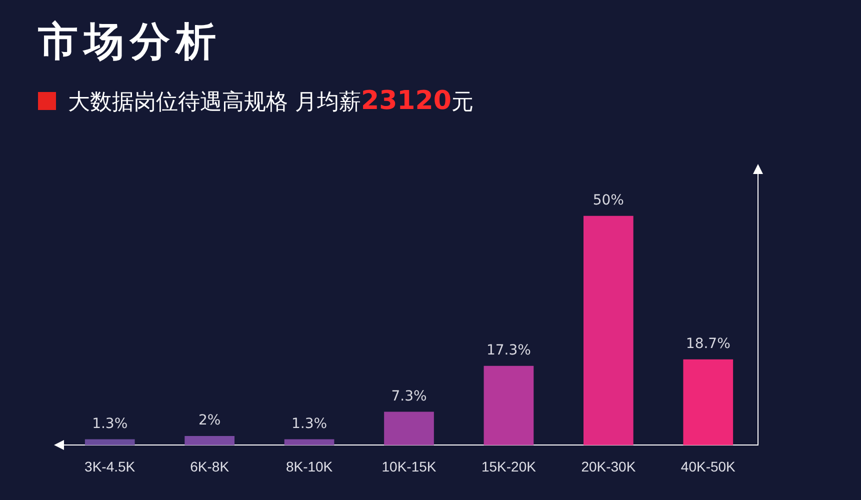 The image size is (861, 500). I want to click on x-tick-label: 20K-30K, so click(608, 466).